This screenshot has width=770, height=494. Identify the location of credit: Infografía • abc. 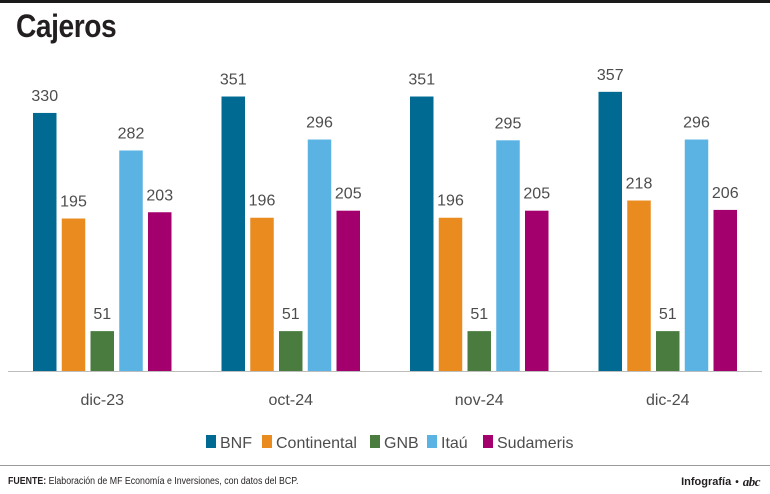
(720, 482).